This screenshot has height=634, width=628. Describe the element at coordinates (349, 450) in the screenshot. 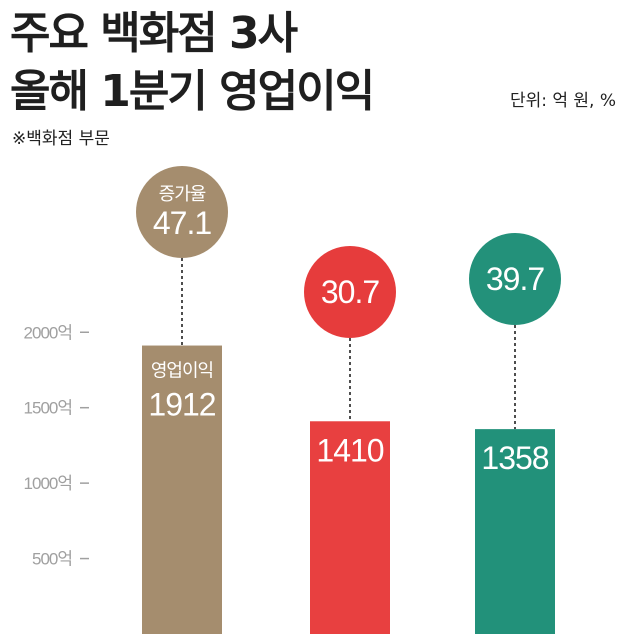

I see `bar-value-label: 1410` at that location.